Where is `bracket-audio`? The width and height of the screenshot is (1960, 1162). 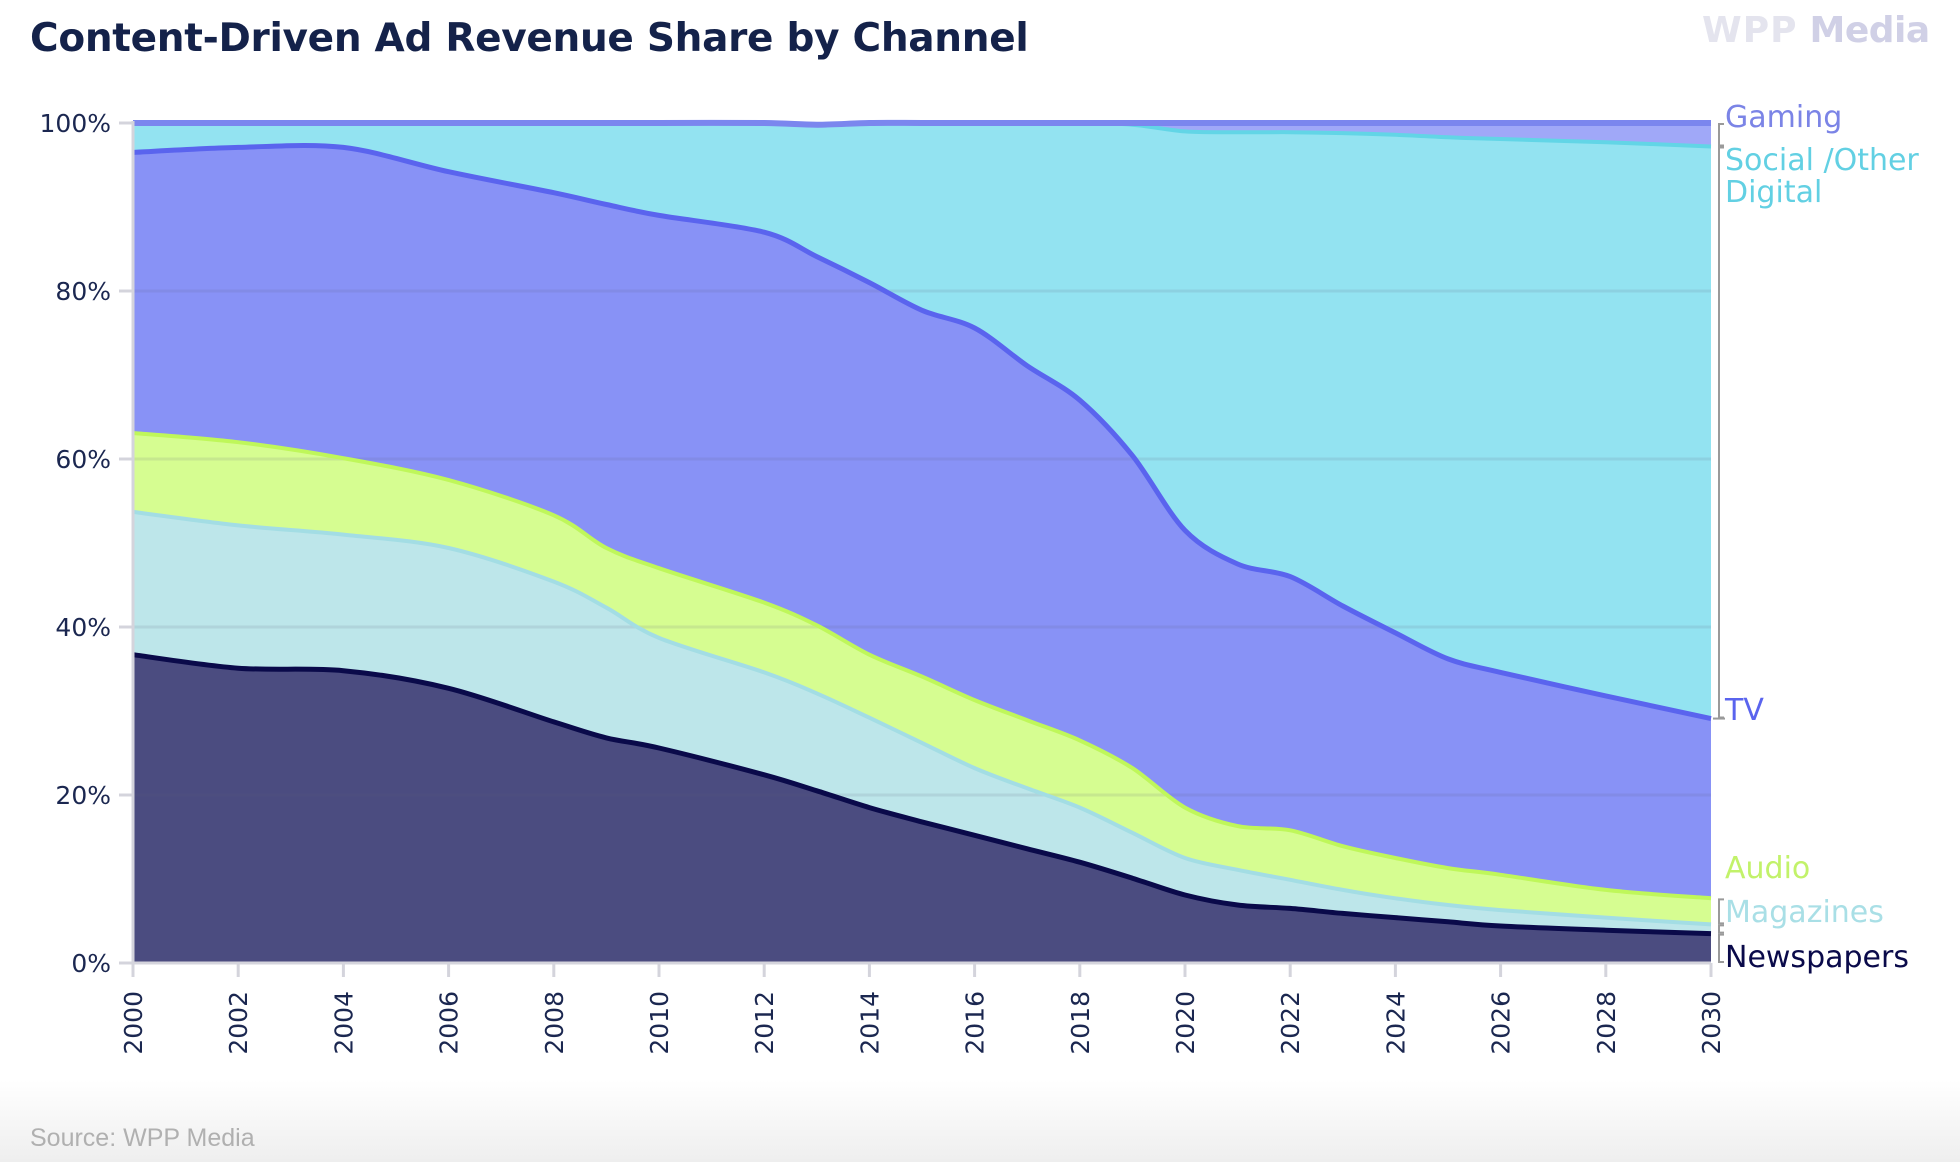 bracket-audio is located at coordinates (1721, 911).